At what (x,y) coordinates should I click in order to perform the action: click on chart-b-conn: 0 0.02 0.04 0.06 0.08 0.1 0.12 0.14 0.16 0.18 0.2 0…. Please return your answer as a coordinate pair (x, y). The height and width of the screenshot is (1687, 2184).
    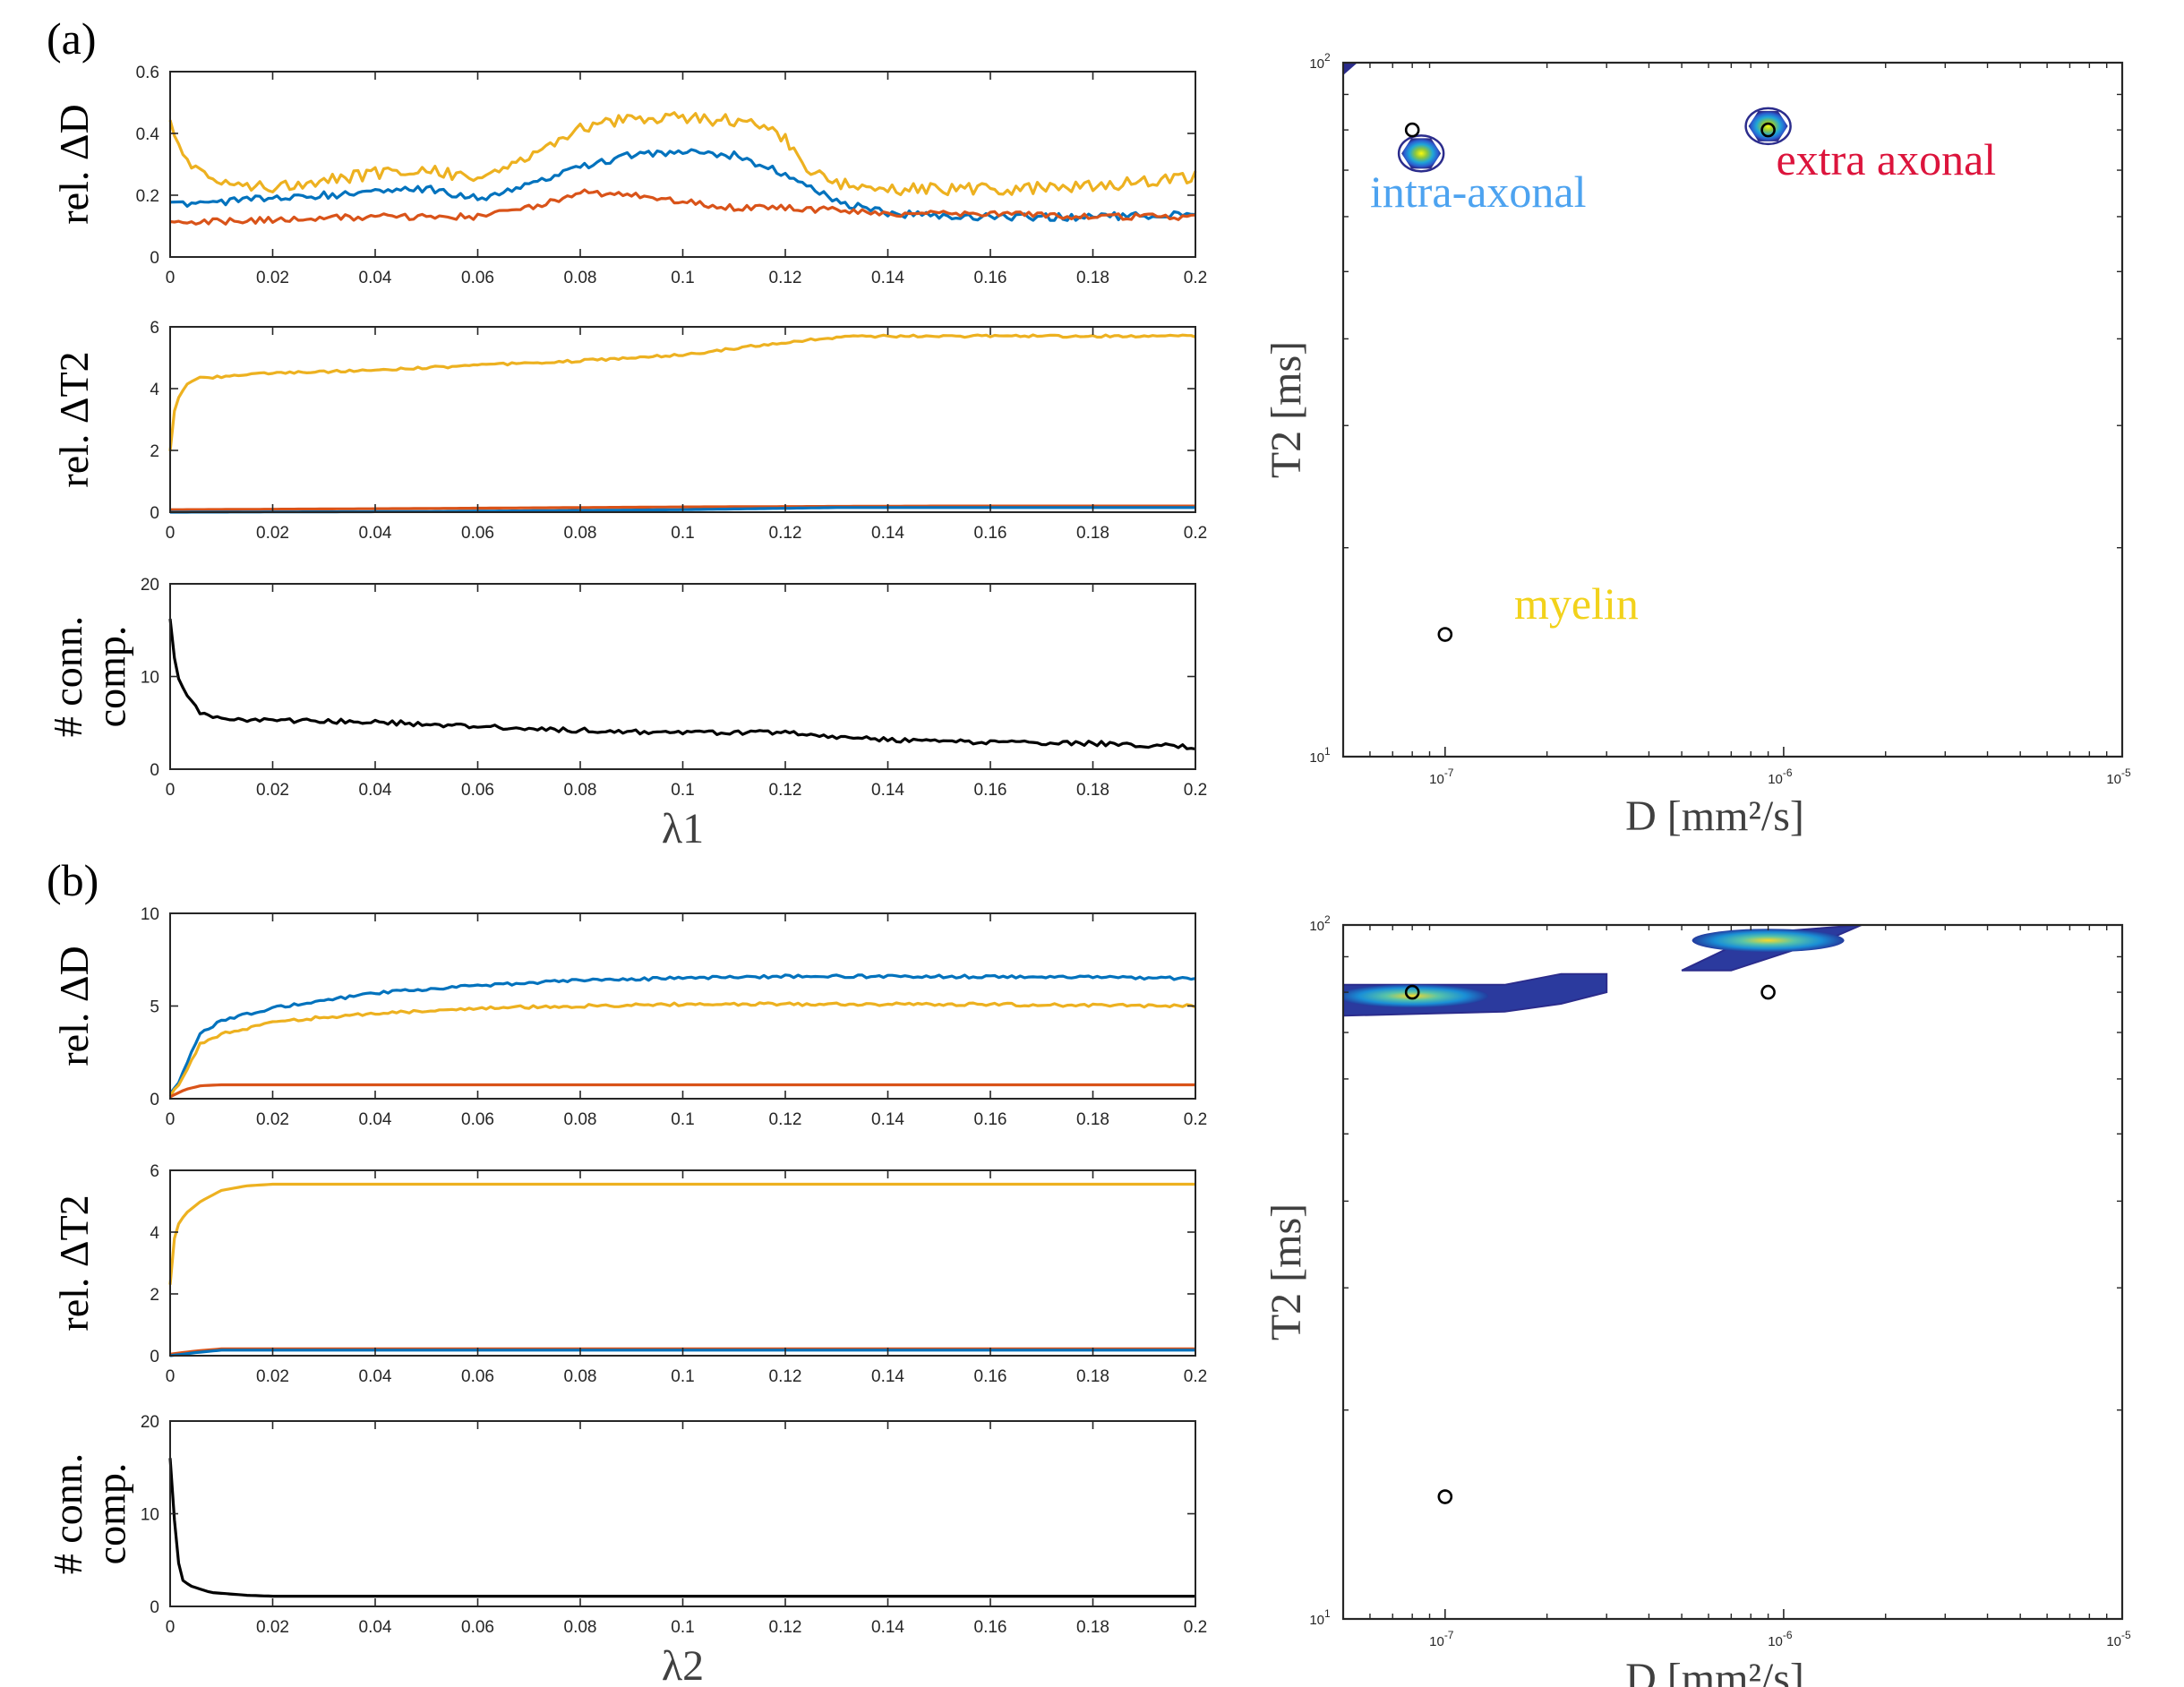
    Looking at the image, I should click on (626, 1550).